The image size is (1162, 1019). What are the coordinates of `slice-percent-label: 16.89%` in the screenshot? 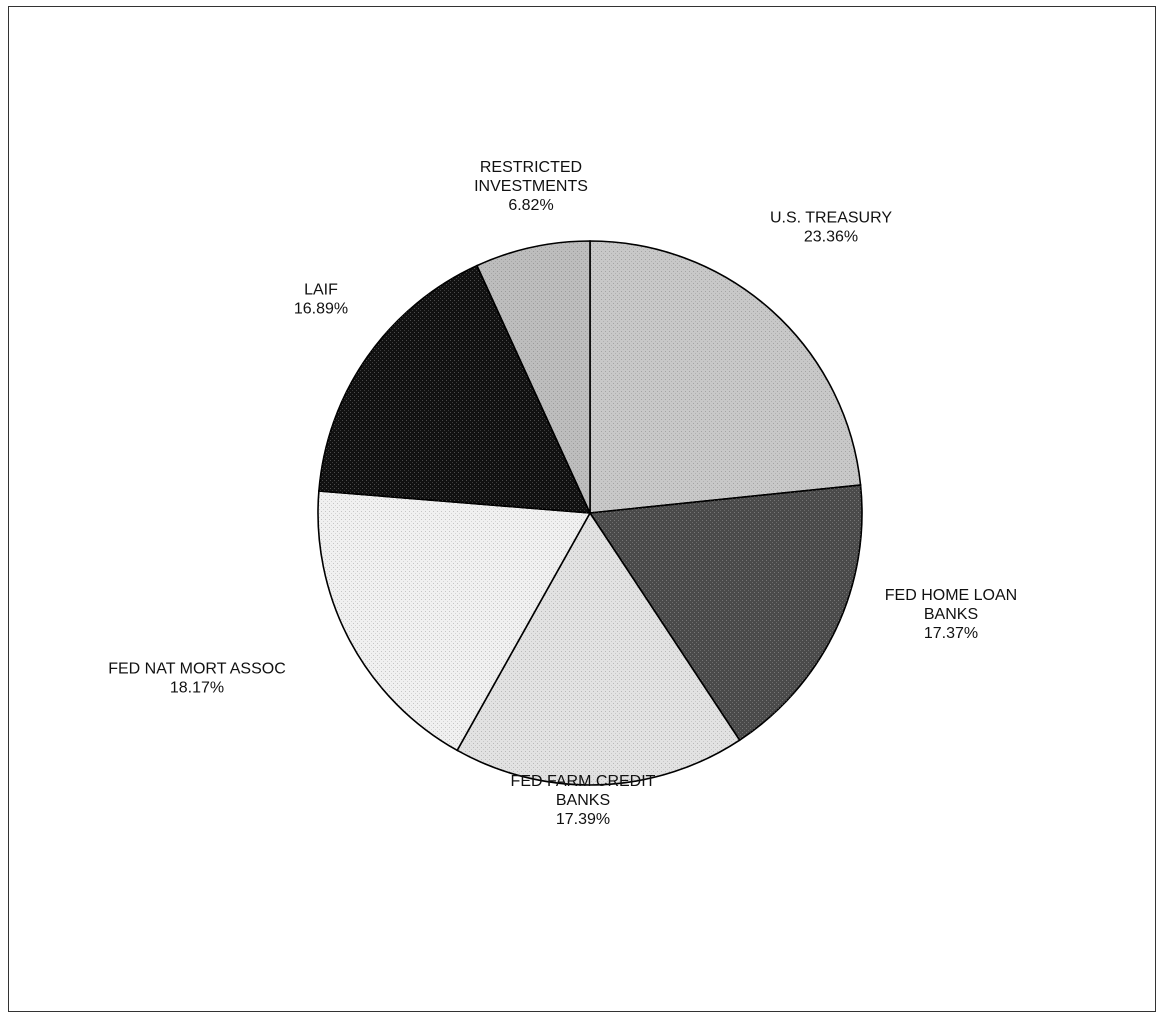 It's located at (321, 309).